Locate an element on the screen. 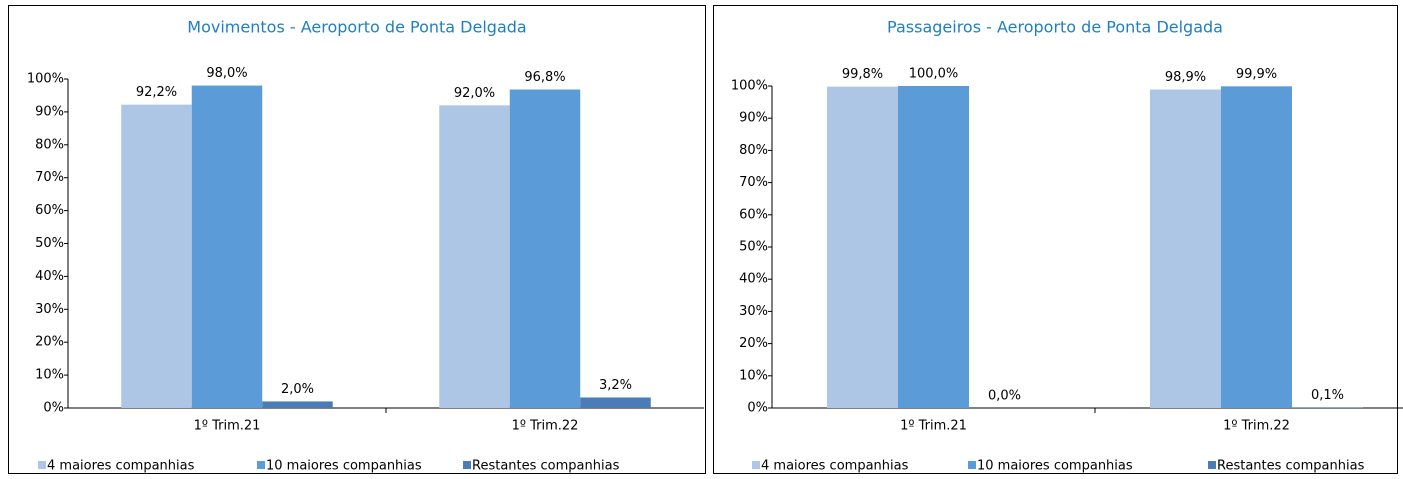 The image size is (1403, 479). data-label: 0,1% is located at coordinates (1327, 395).